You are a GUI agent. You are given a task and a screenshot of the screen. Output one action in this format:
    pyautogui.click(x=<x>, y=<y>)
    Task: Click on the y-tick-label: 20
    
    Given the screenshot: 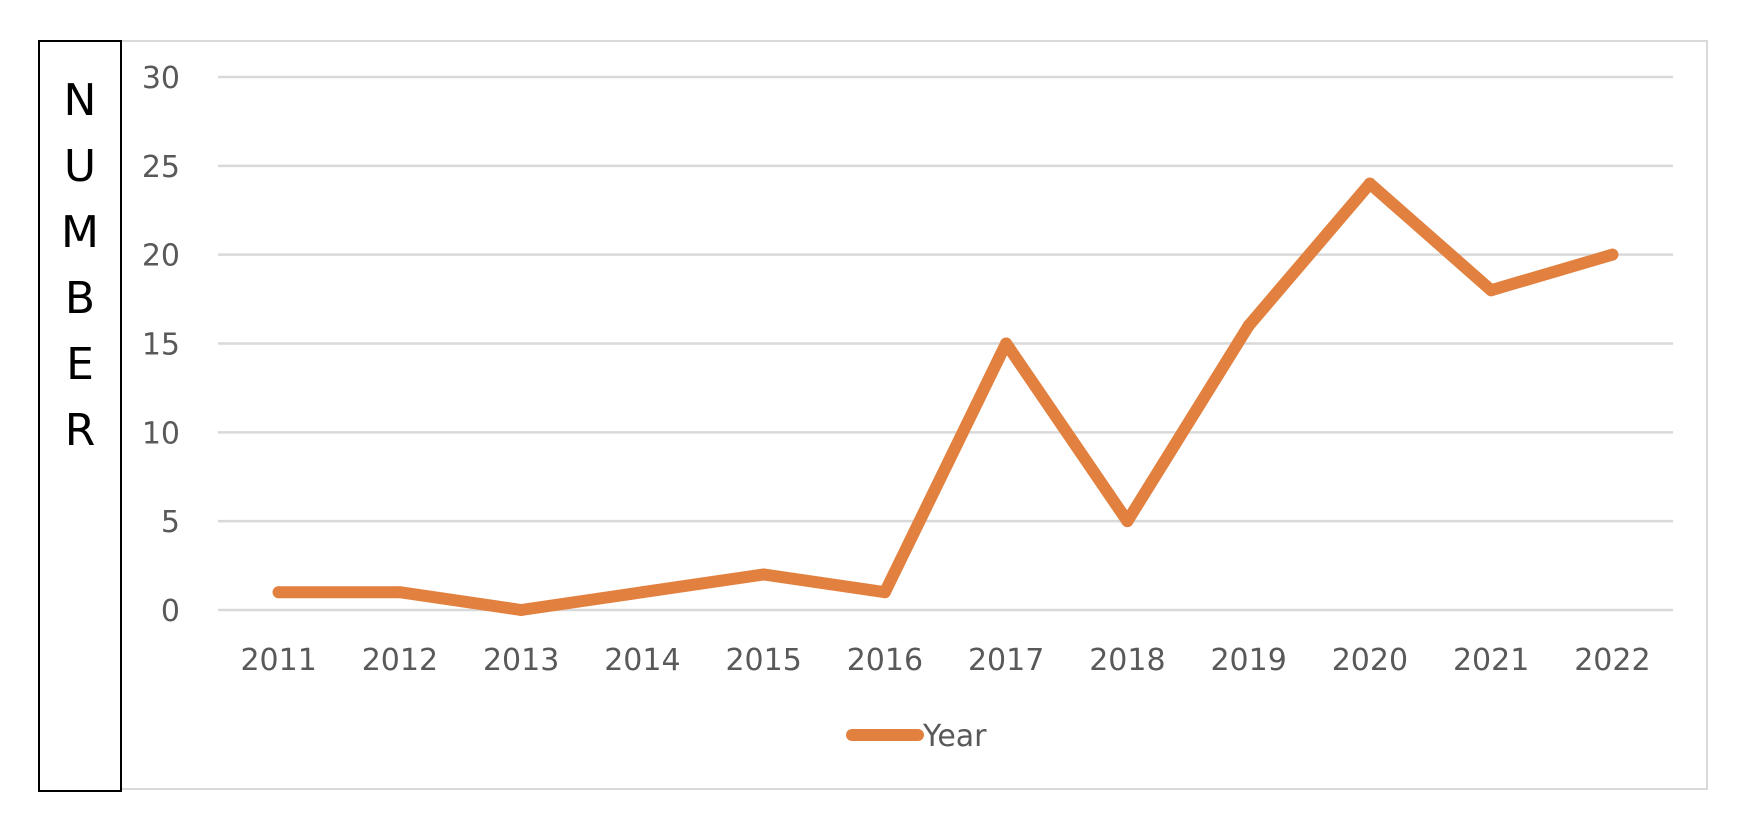 What is the action you would take?
    pyautogui.click(x=161, y=256)
    